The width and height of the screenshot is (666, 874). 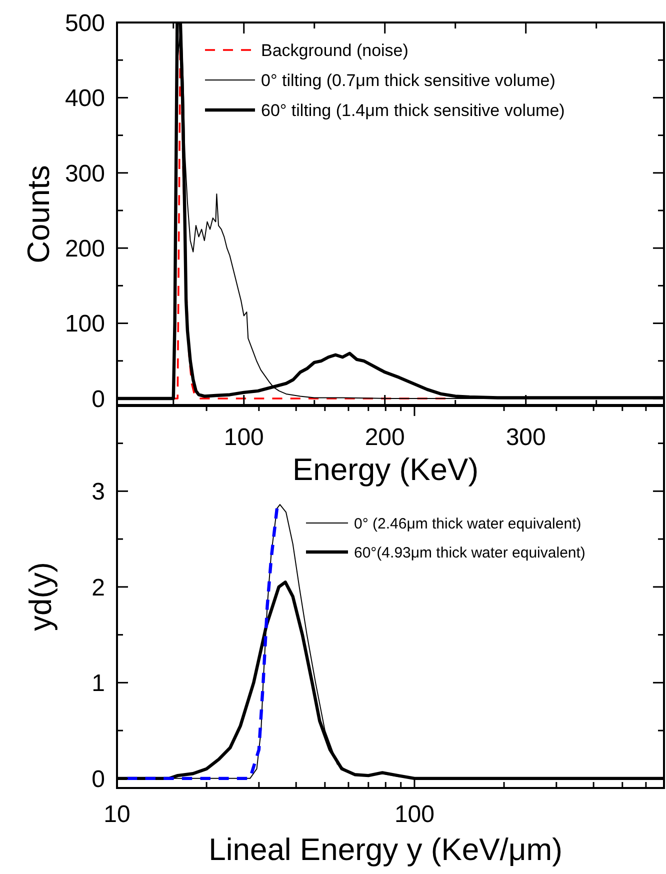 What do you see at coordinates (84, 174) in the screenshot?
I see `y-tick-label: 300` at bounding box center [84, 174].